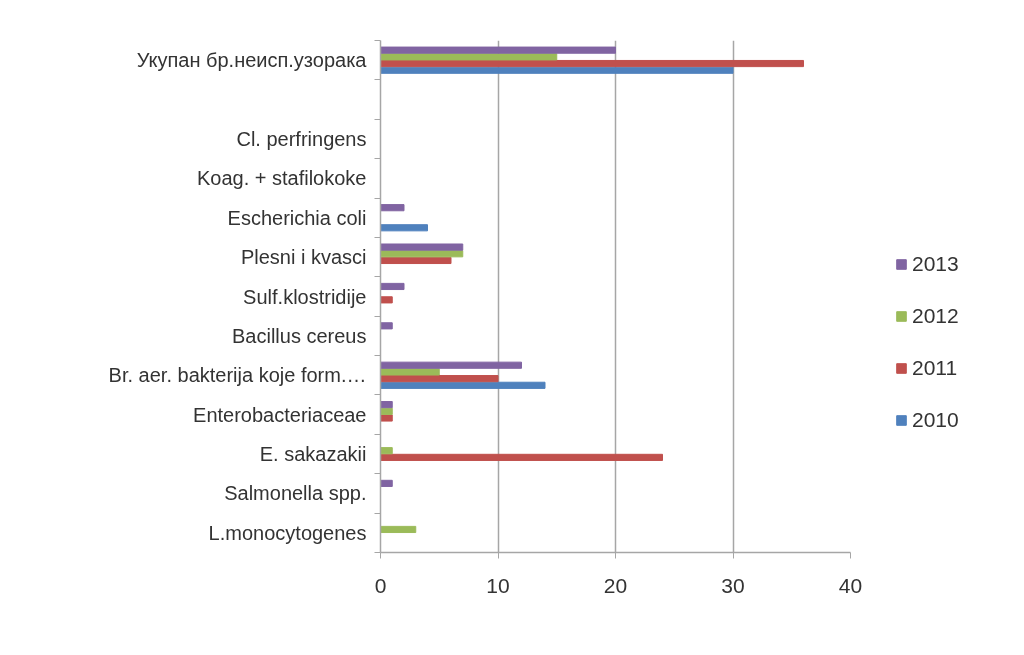 This screenshot has width=1024, height=655. What do you see at coordinates (297, 217) in the screenshot?
I see `y-tick-label: Escherichia coli` at bounding box center [297, 217].